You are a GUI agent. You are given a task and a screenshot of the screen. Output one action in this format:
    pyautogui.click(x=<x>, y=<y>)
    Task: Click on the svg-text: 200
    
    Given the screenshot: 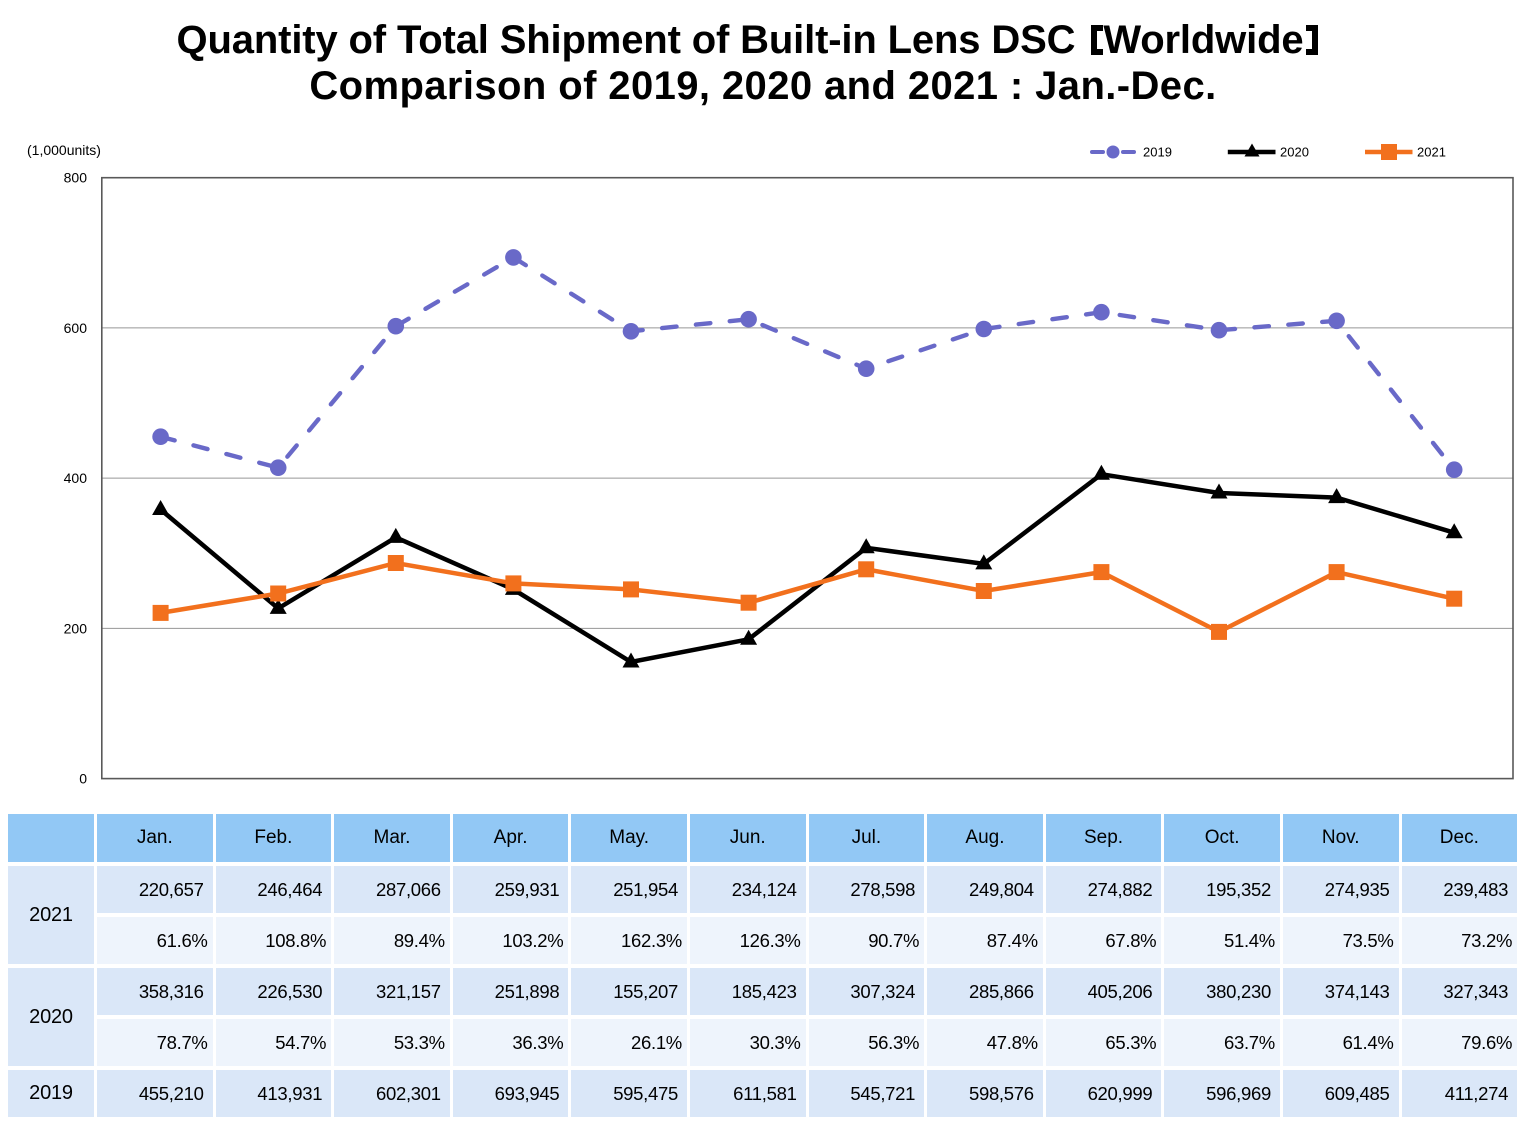 What is the action you would take?
    pyautogui.click(x=76, y=628)
    